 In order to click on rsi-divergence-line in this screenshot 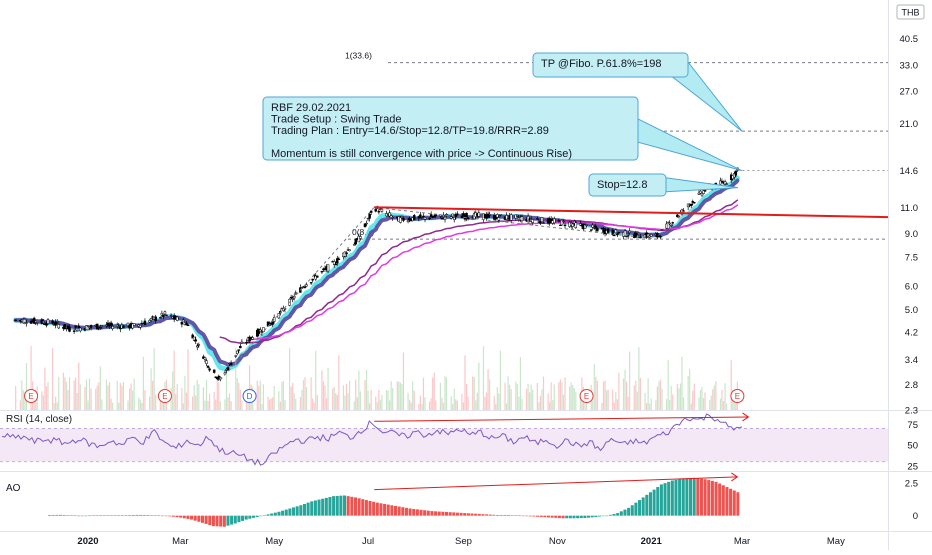, I will do `click(561, 419)`.